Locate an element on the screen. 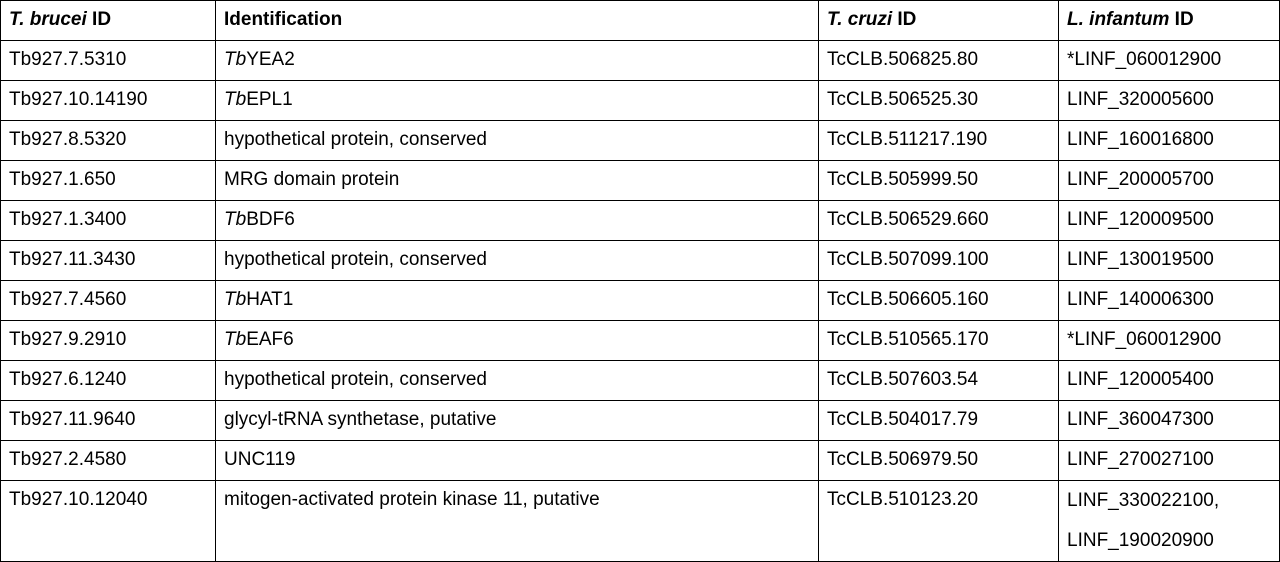 The height and width of the screenshot is (562, 1280). table-cell: Tb927.9.2910 is located at coordinates (108, 340).